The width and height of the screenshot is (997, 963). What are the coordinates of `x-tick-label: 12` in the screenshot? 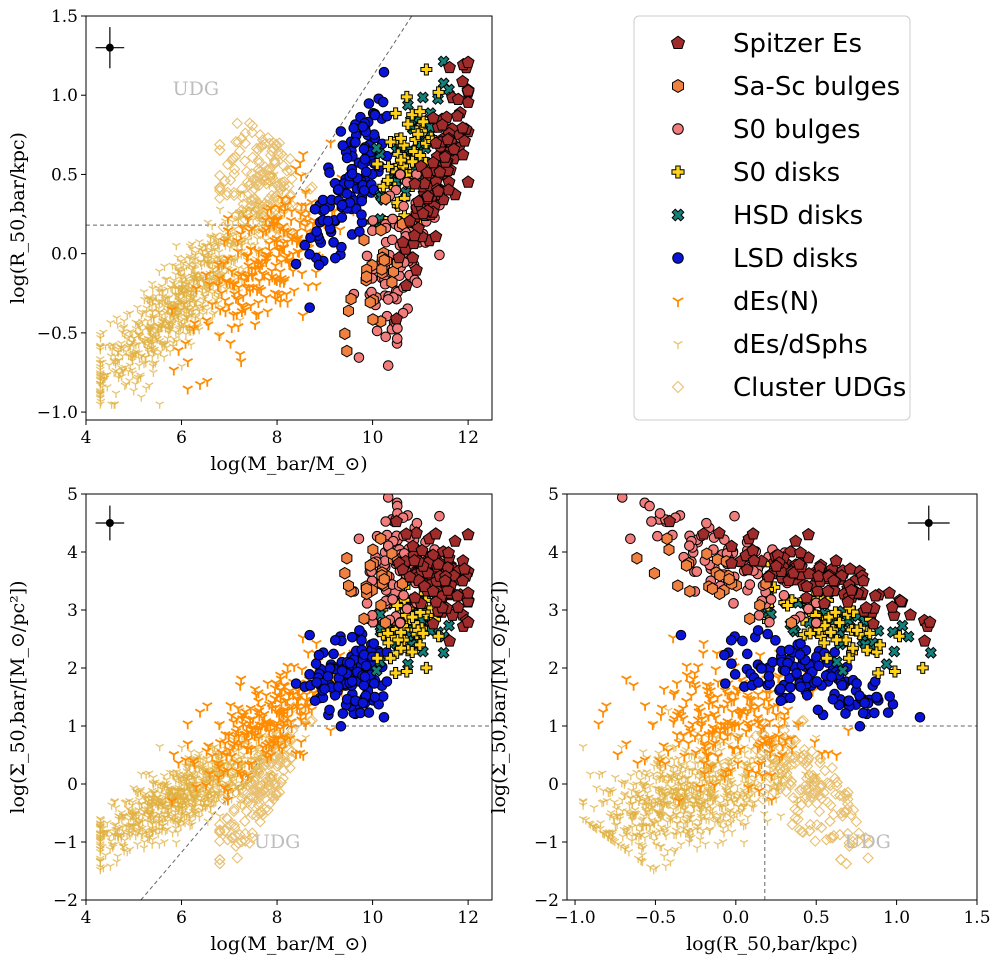 It's located at (468, 918).